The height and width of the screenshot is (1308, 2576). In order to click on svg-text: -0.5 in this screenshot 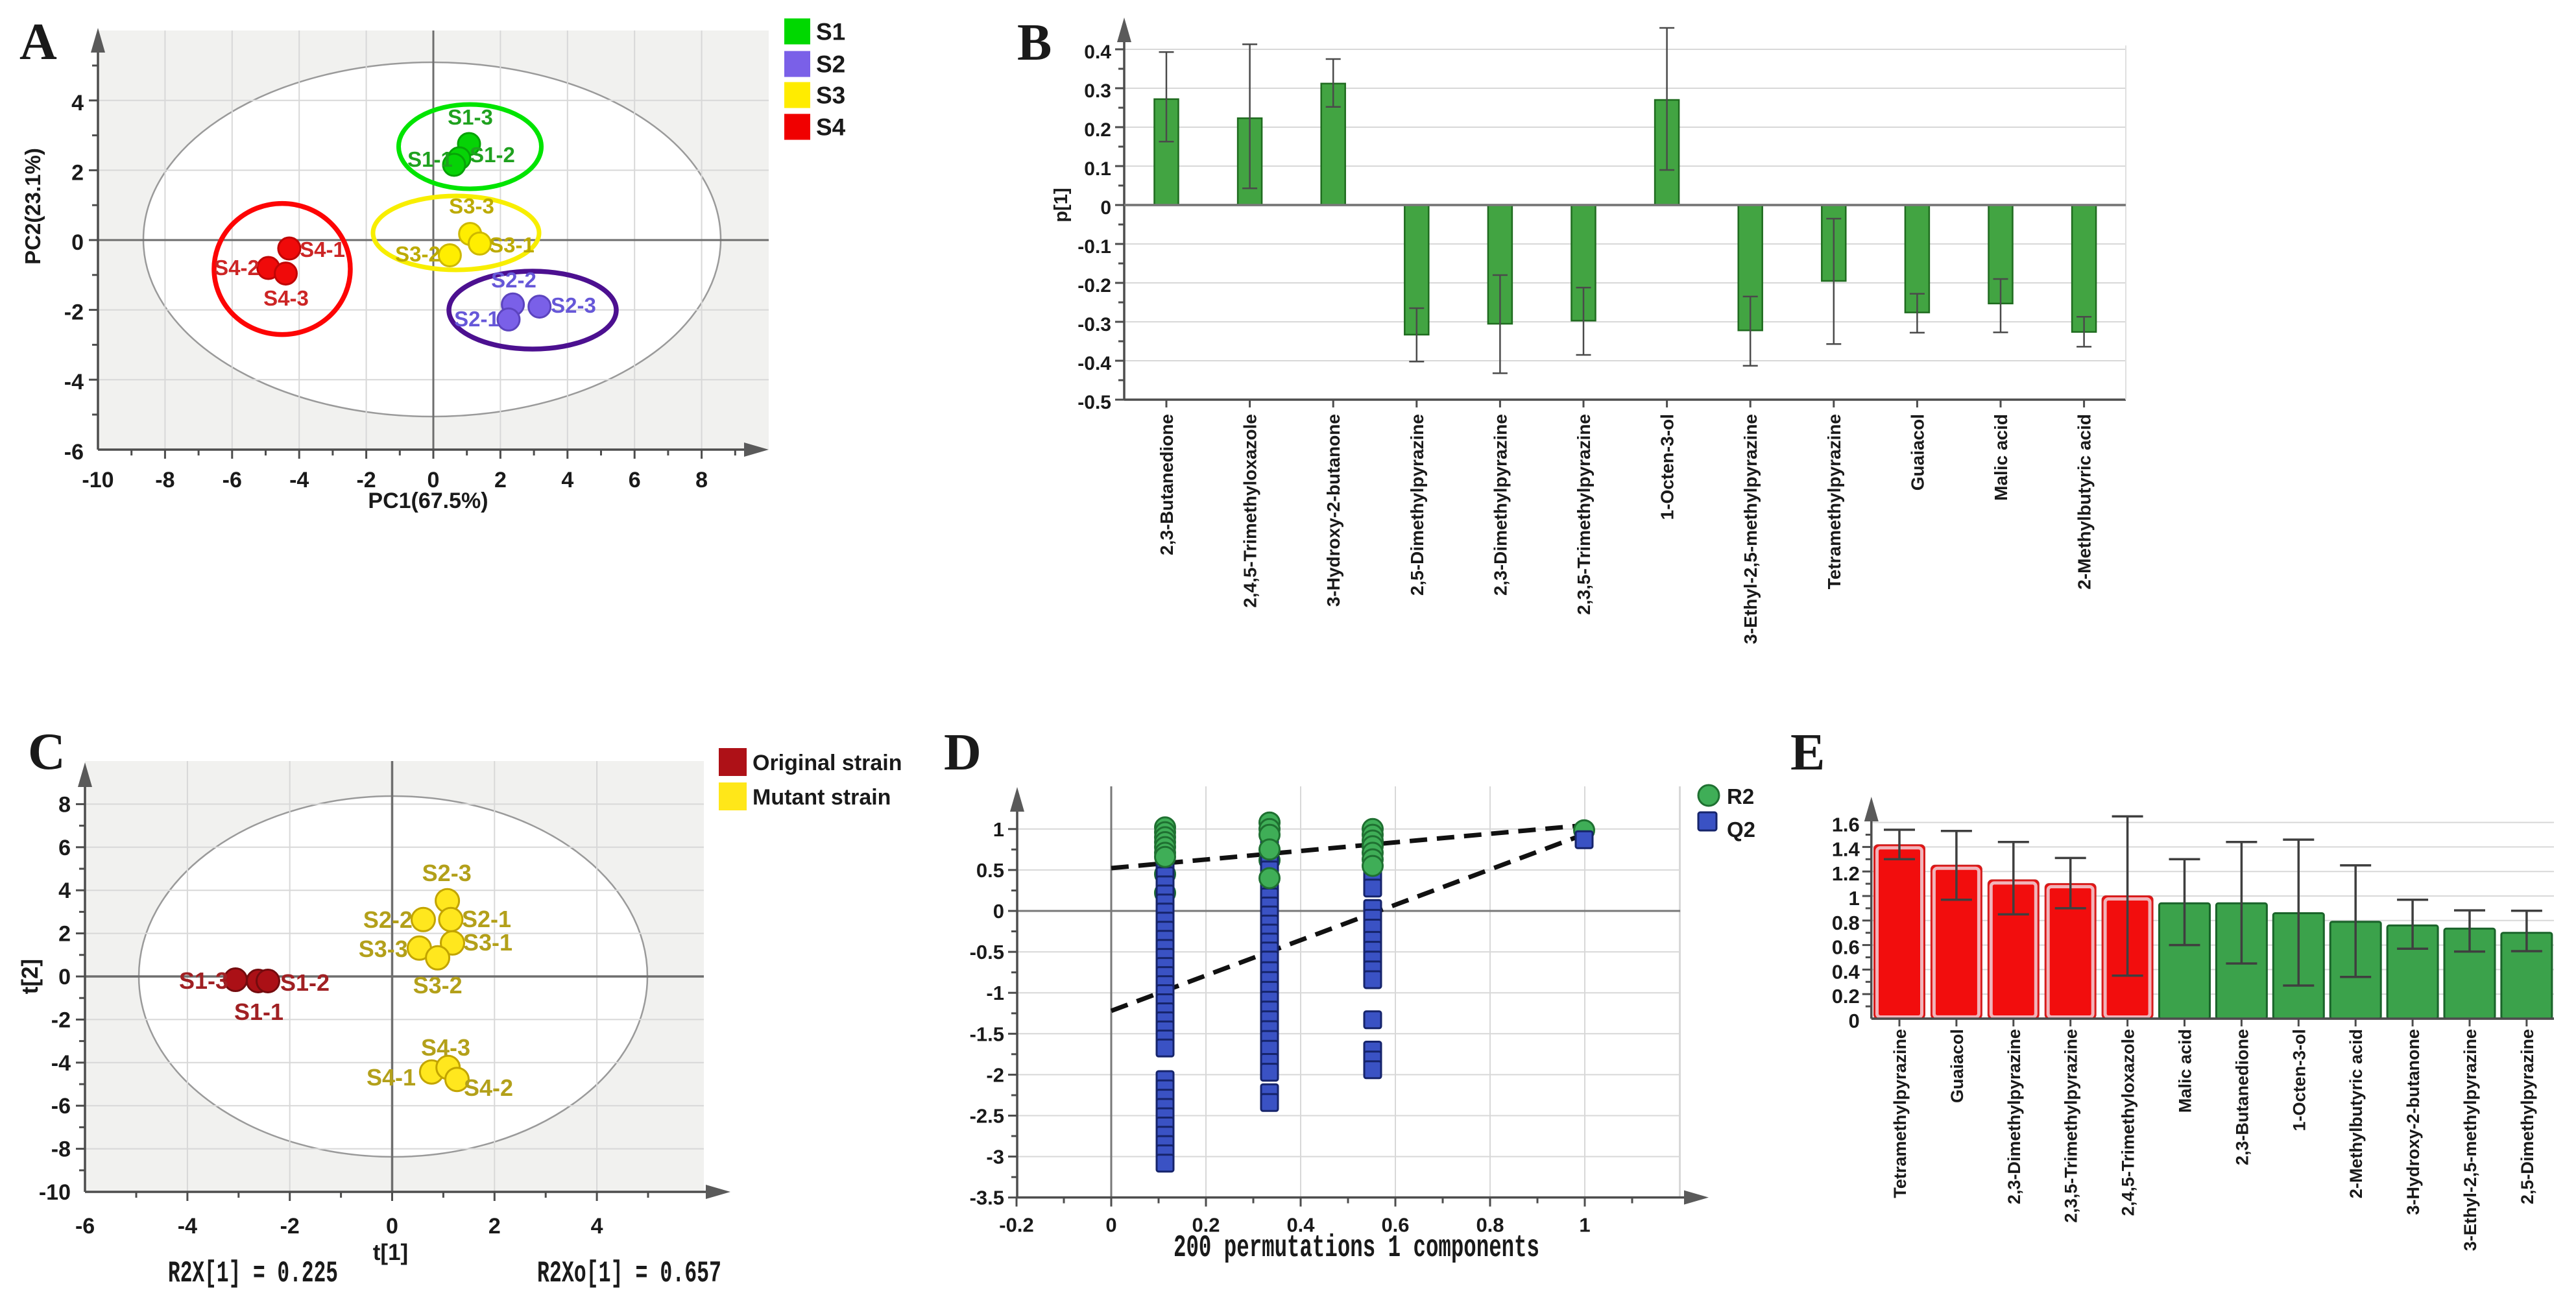, I will do `click(1094, 402)`.